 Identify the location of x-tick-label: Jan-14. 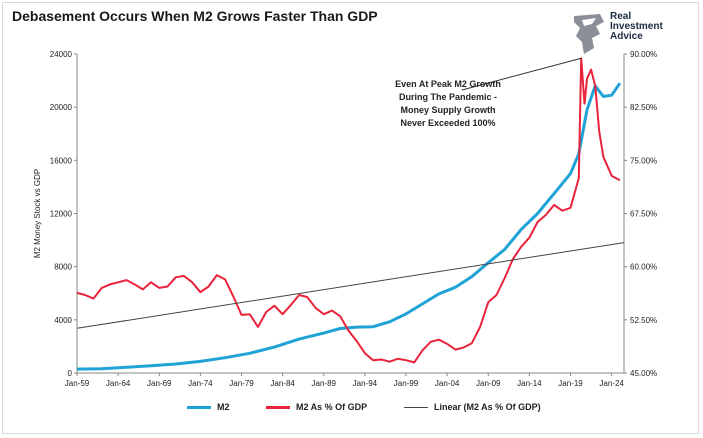
(529, 383).